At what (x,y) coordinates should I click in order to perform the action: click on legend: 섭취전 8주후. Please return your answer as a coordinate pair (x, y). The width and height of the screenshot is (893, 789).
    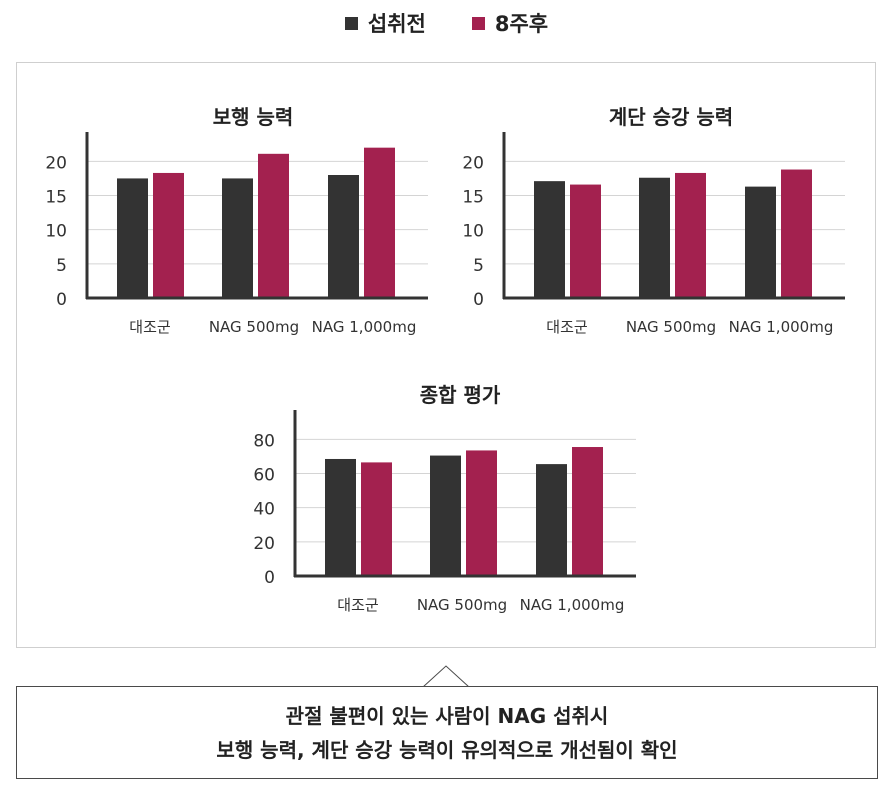
    Looking at the image, I should click on (446, 23).